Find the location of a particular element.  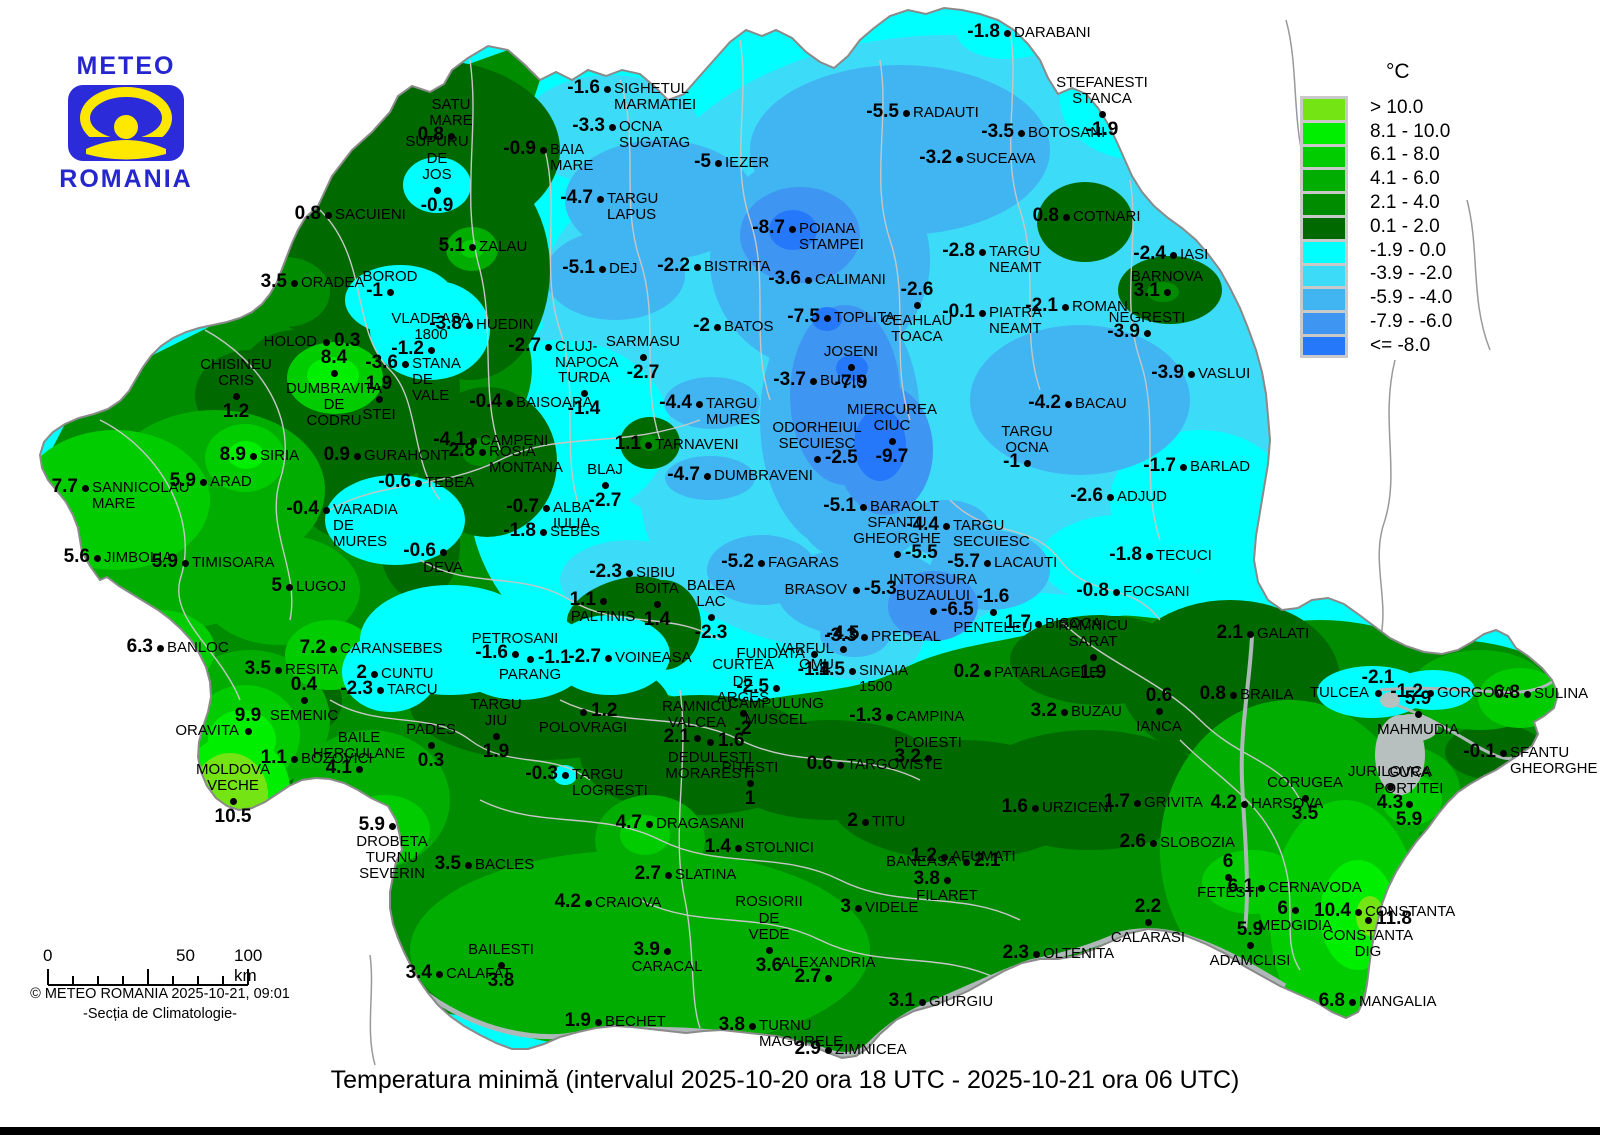

station-name: CAMPULUNG MUSCEL is located at coordinates (776, 712).